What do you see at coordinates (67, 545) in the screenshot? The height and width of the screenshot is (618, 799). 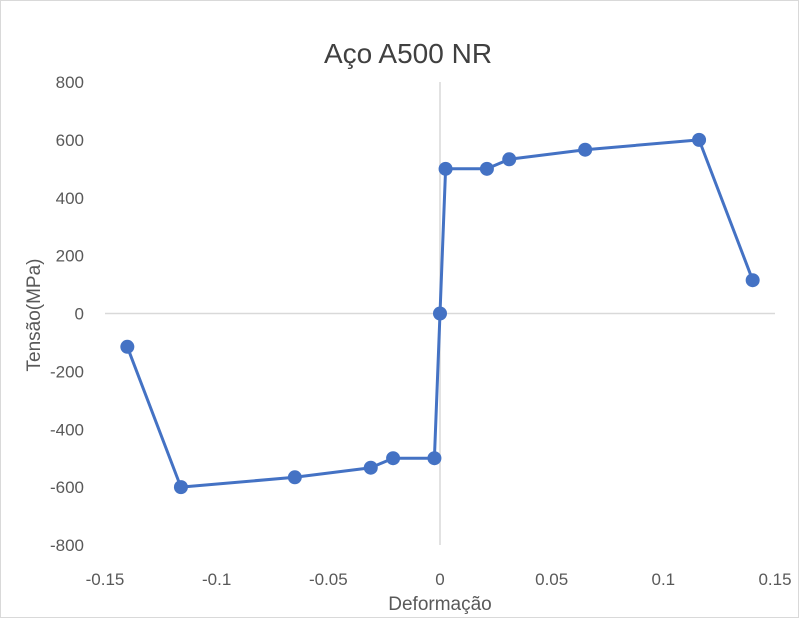 I see `y-tick-label: -800` at bounding box center [67, 545].